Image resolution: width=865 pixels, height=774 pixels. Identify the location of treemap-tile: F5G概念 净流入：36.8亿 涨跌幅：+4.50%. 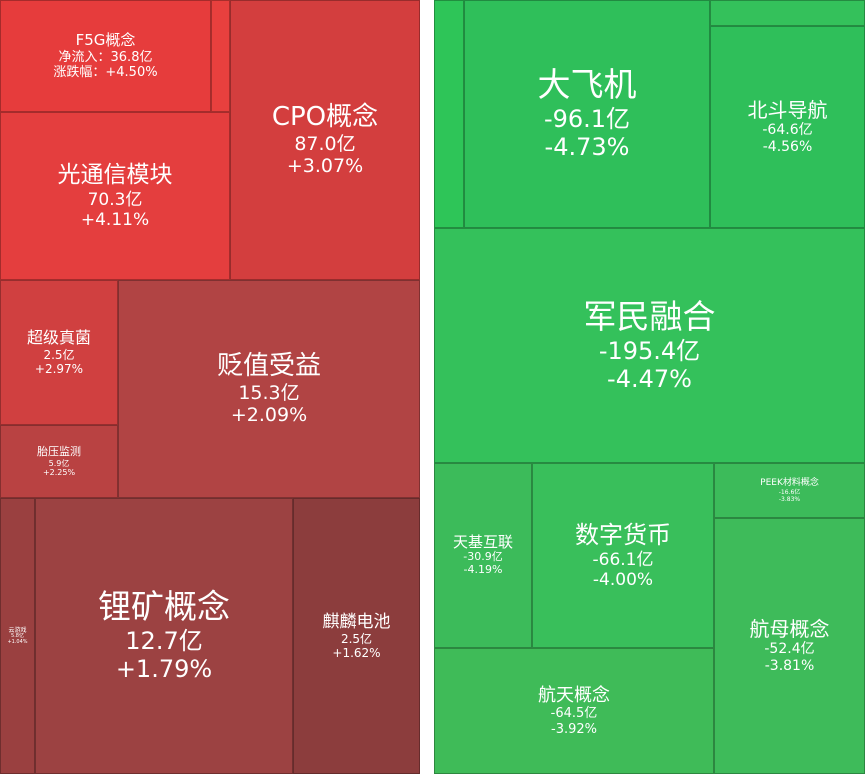
(105, 56).